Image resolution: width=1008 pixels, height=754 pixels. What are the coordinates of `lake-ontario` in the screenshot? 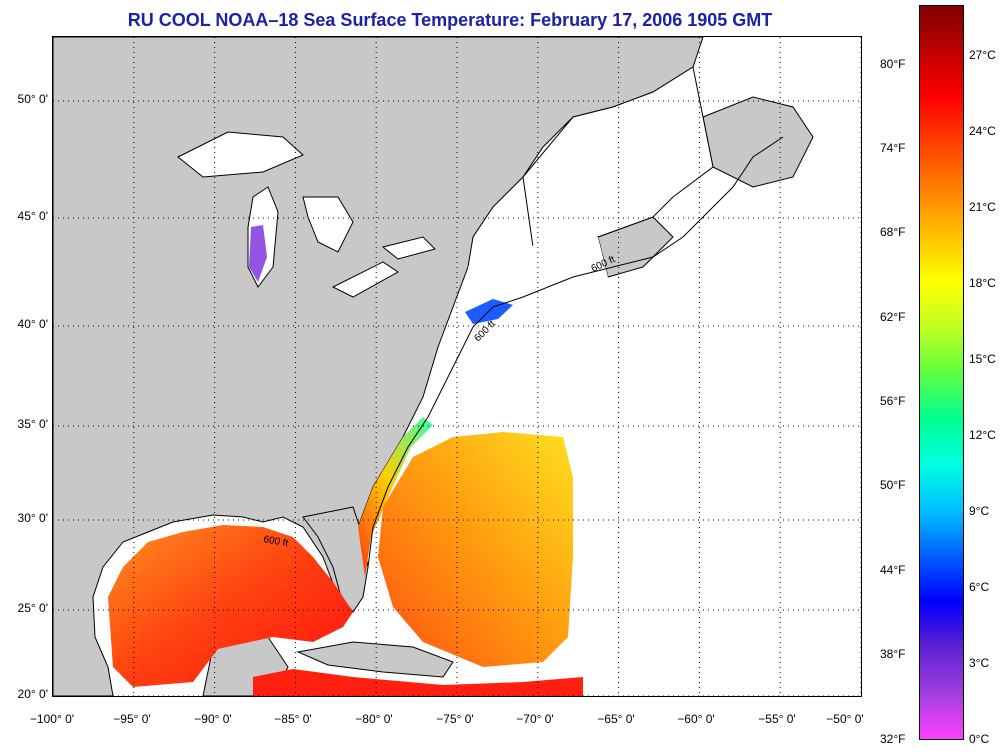 It's located at (408, 248).